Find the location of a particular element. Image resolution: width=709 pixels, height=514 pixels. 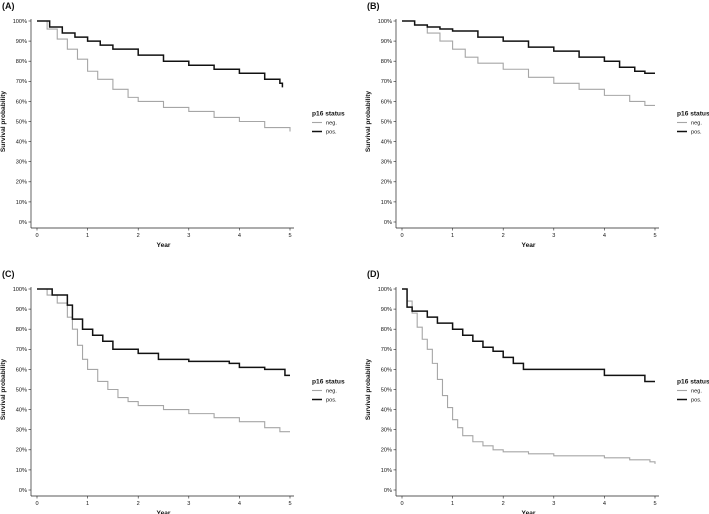

panel-letter: (C) is located at coordinates (8, 274).